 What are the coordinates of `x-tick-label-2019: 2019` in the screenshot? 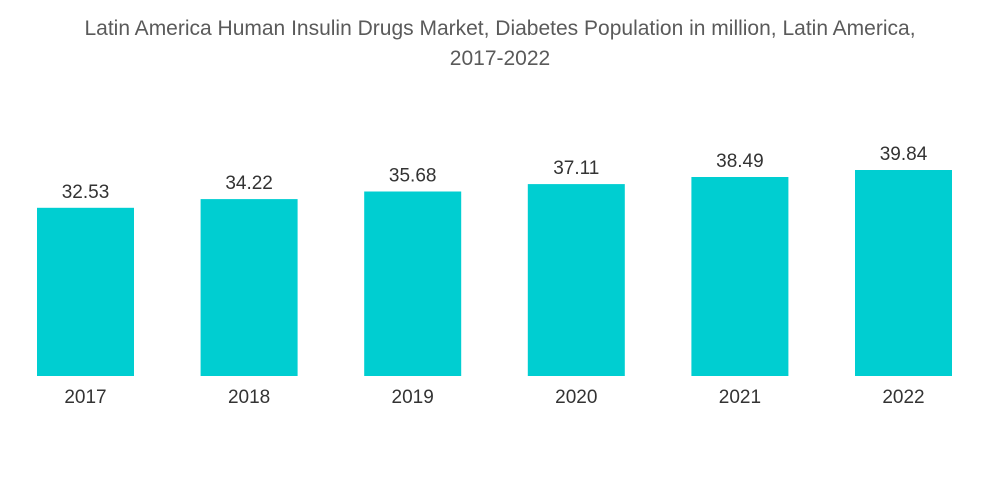 It's located at (413, 397).